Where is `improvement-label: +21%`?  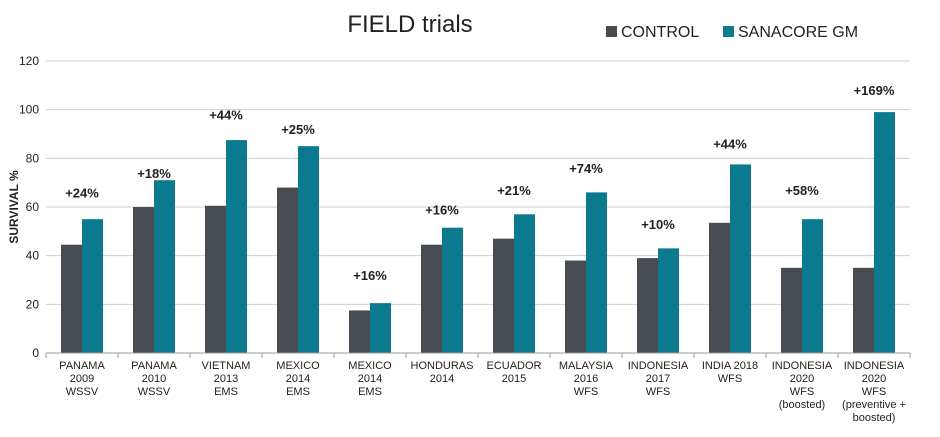
improvement-label: +21% is located at coordinates (514, 190).